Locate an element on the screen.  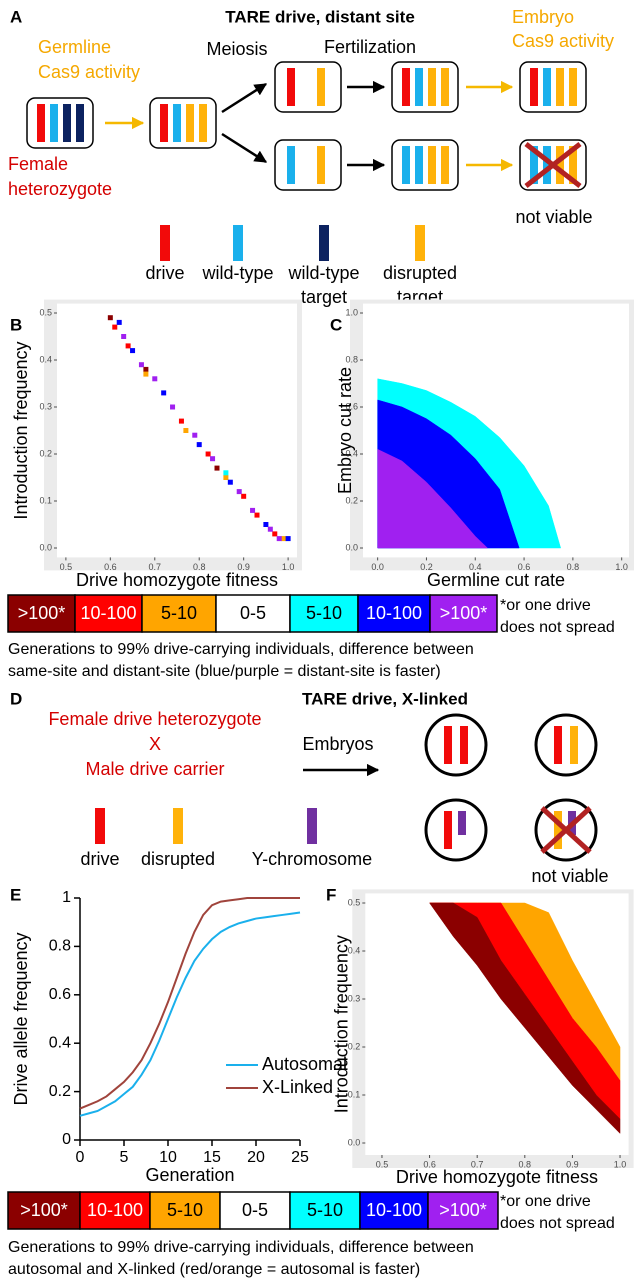
legend-label: Autosomal is located at coordinates (304, 1064).